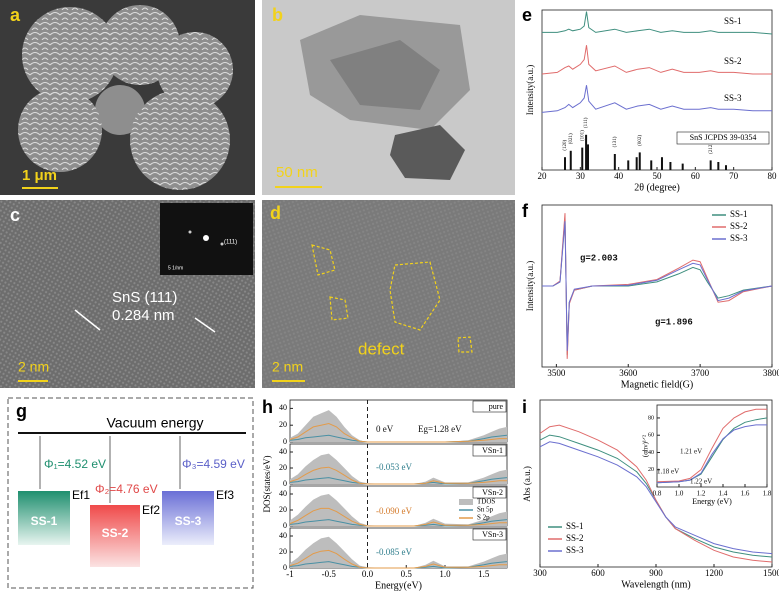  I want to click on x-tick-label: 0.5, so click(407, 574).